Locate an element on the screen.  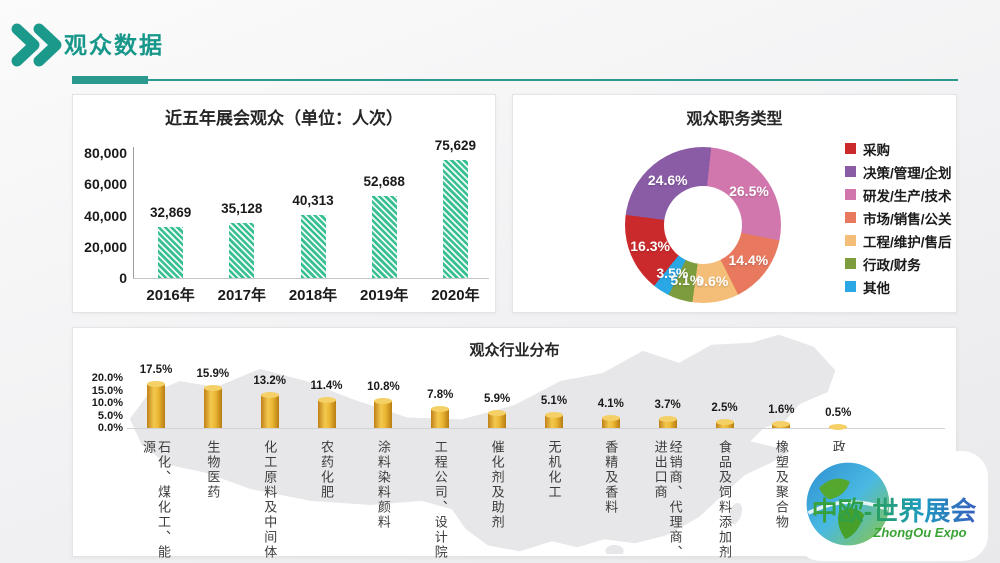
y-tick-label: 10.0% is located at coordinates (107, 403).